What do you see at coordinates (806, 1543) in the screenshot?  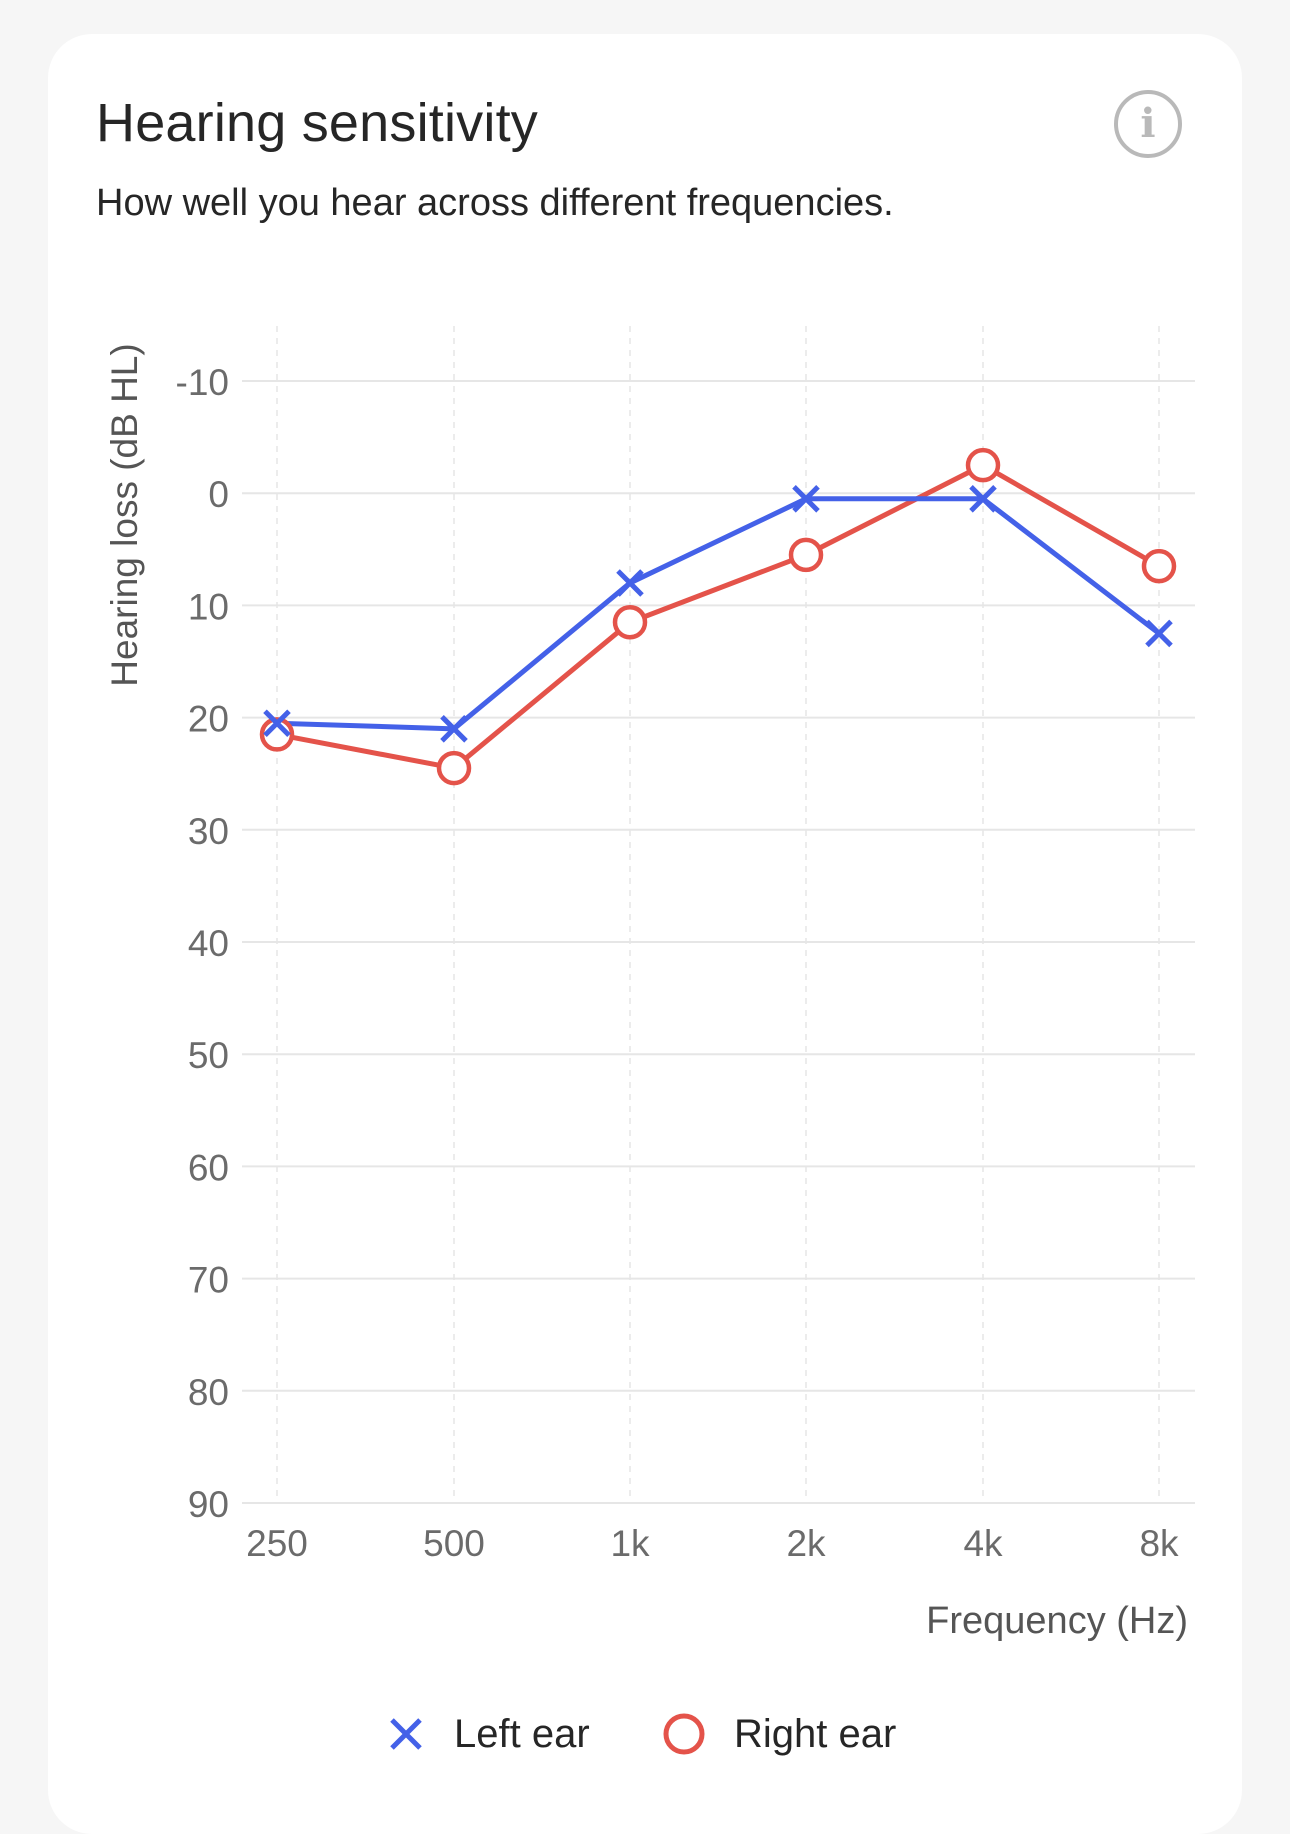 I see `x-tick-label: 2k` at bounding box center [806, 1543].